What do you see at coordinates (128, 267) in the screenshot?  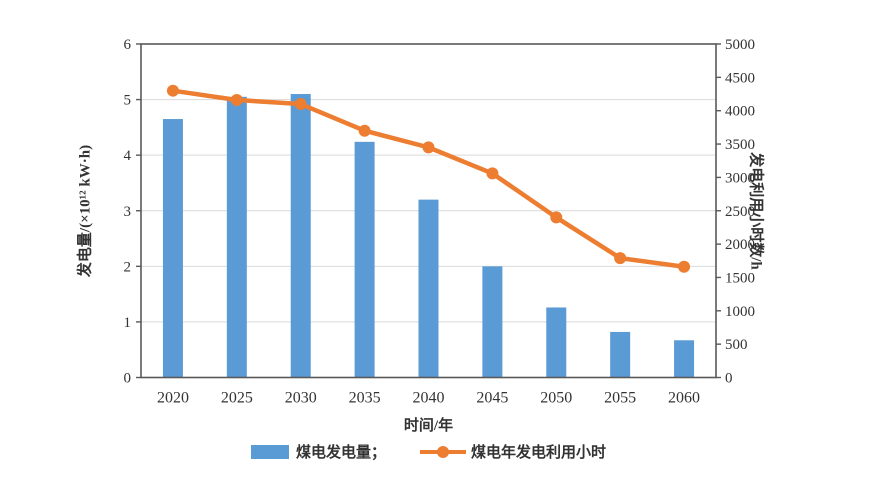 I see `left-axis-tick-label: 2` at bounding box center [128, 267].